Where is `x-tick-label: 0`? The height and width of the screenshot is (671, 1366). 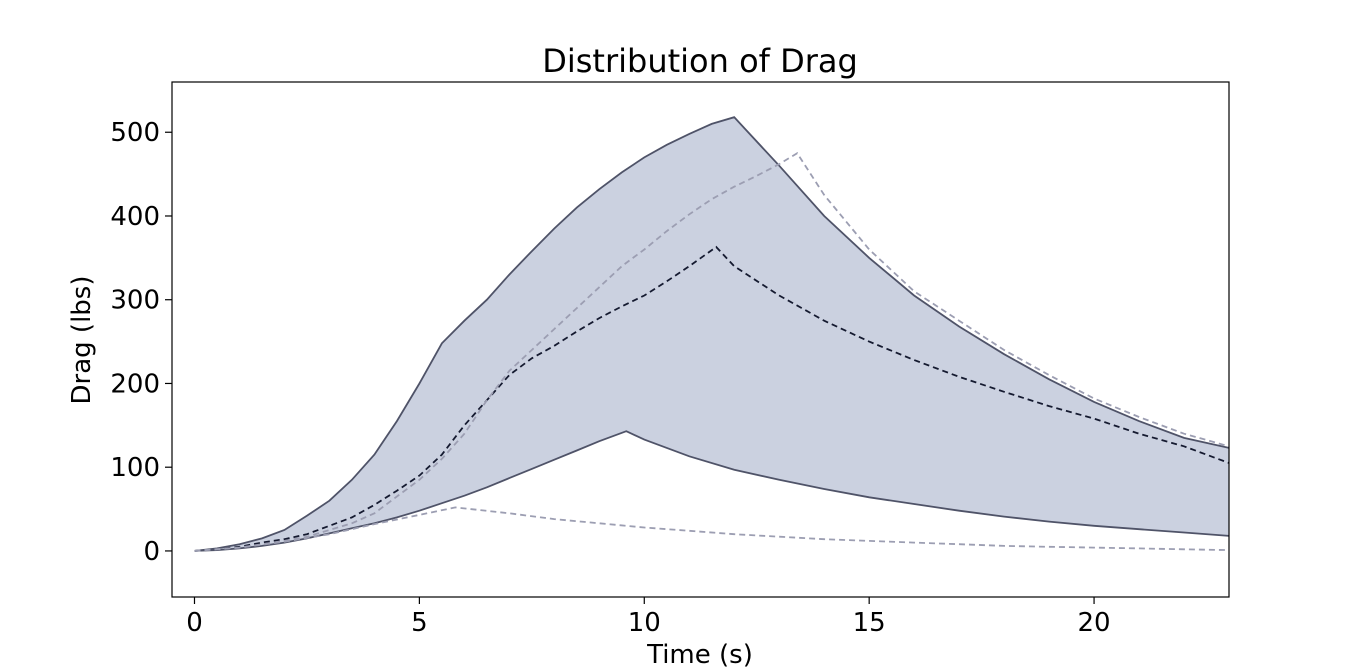
x-tick-label: 0 is located at coordinates (194, 623).